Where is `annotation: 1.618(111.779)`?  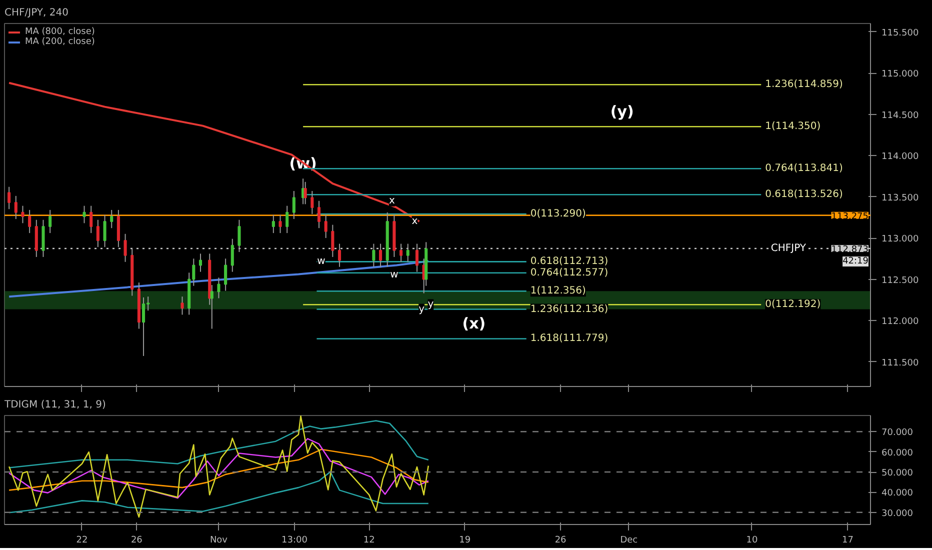
annotation: 1.618(111.779) is located at coordinates (569, 338).